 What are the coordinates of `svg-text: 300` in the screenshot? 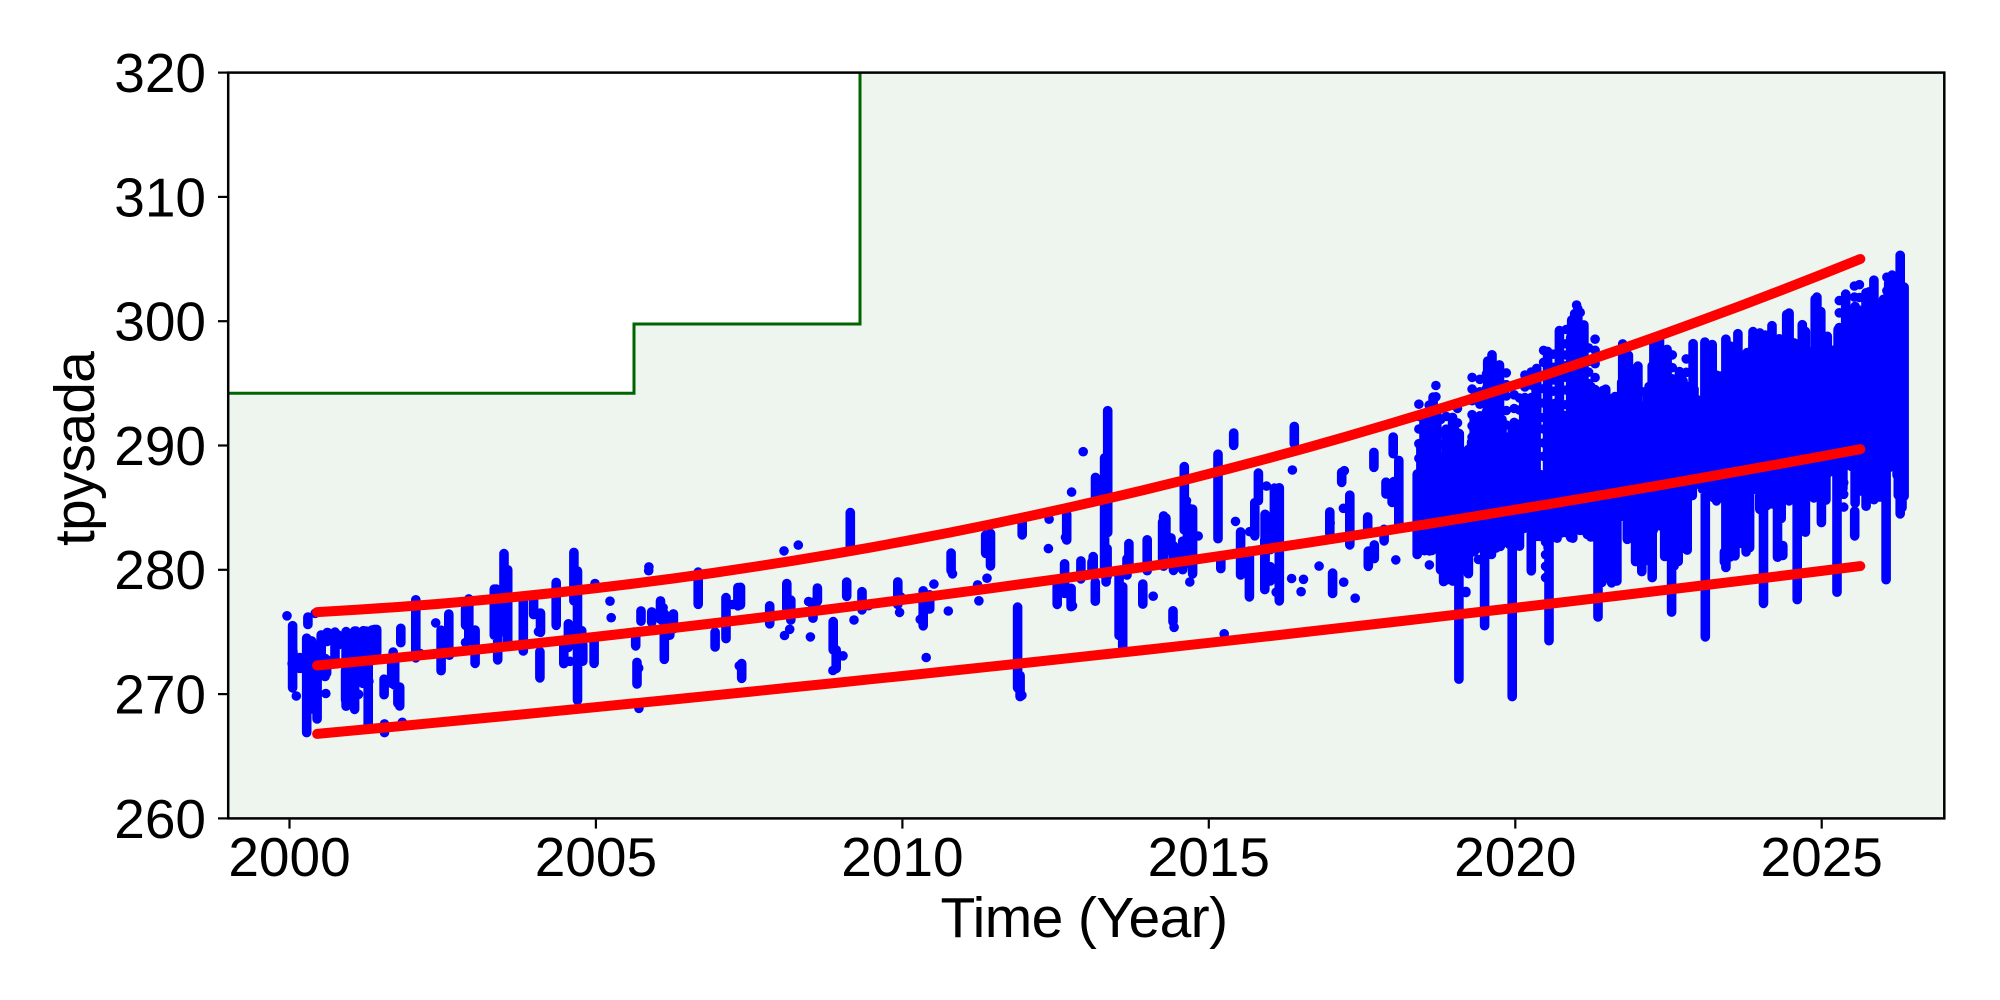 It's located at (160, 322).